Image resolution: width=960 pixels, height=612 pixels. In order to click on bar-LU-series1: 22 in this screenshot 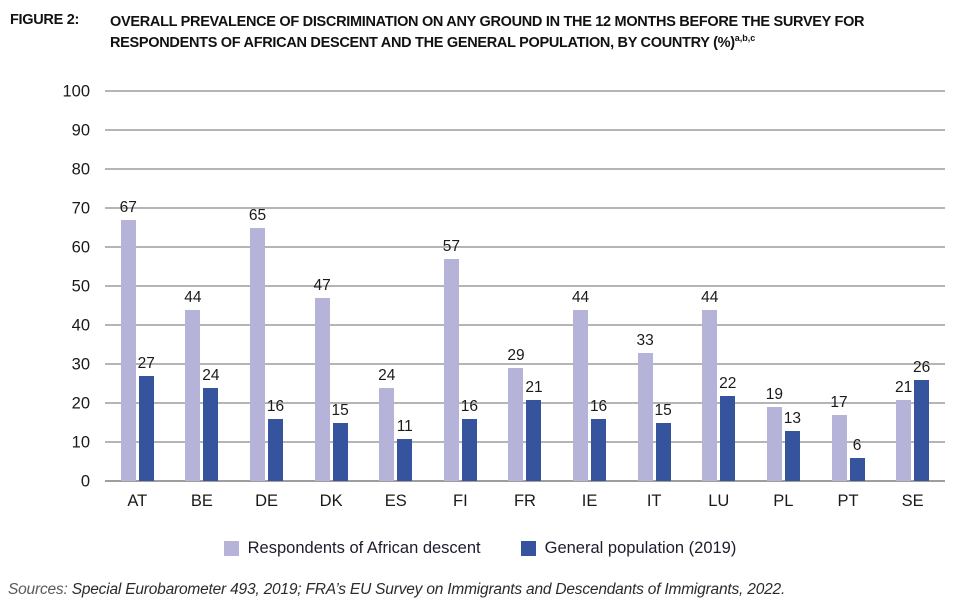, I will do `click(727, 429)`.